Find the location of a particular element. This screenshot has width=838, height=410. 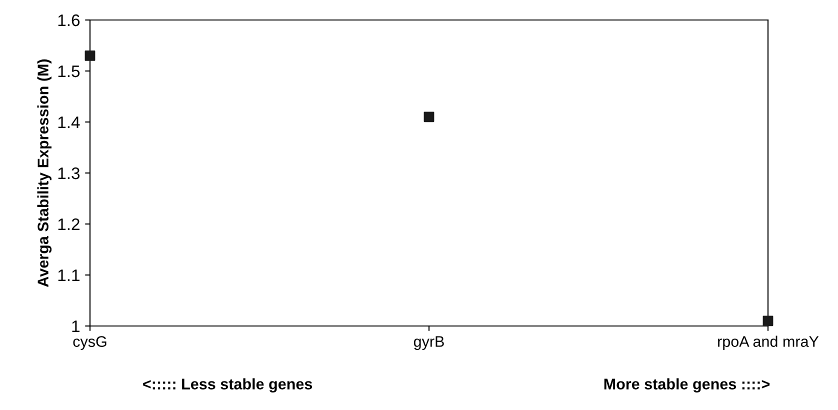

text: More stable genes ::::> is located at coordinates (687, 385).